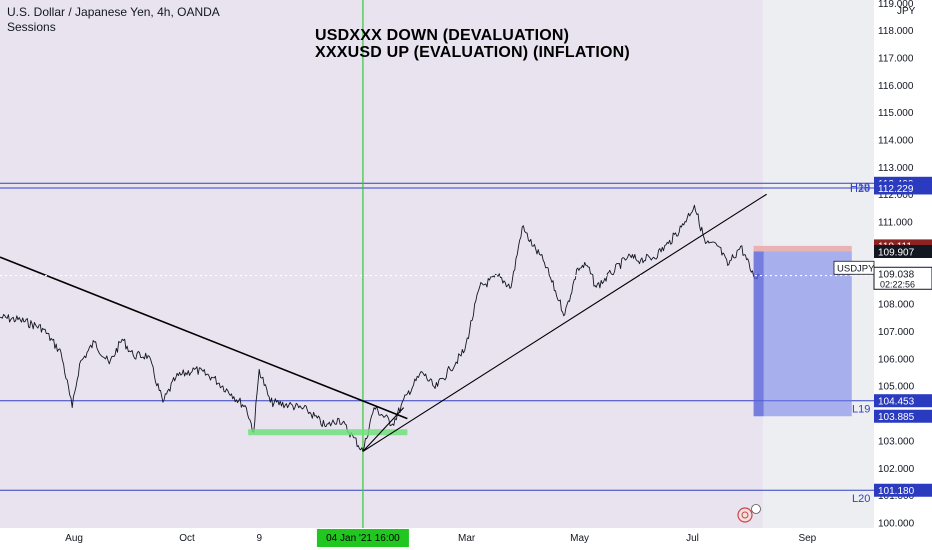 The height and width of the screenshot is (550, 932). What do you see at coordinates (442, 35) in the screenshot?
I see `annotation-line-1: USDXXX DOWN (DEVALUATION)` at bounding box center [442, 35].